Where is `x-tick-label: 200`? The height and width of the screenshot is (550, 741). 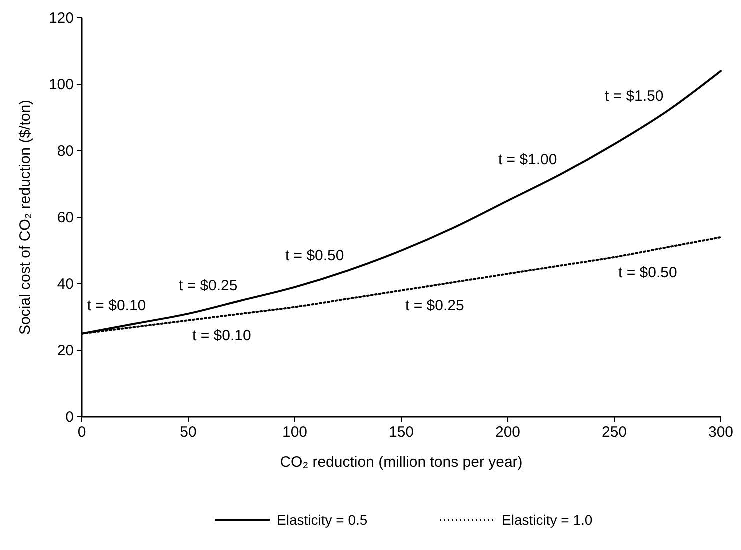
x-tick-label: 200 is located at coordinates (508, 432).